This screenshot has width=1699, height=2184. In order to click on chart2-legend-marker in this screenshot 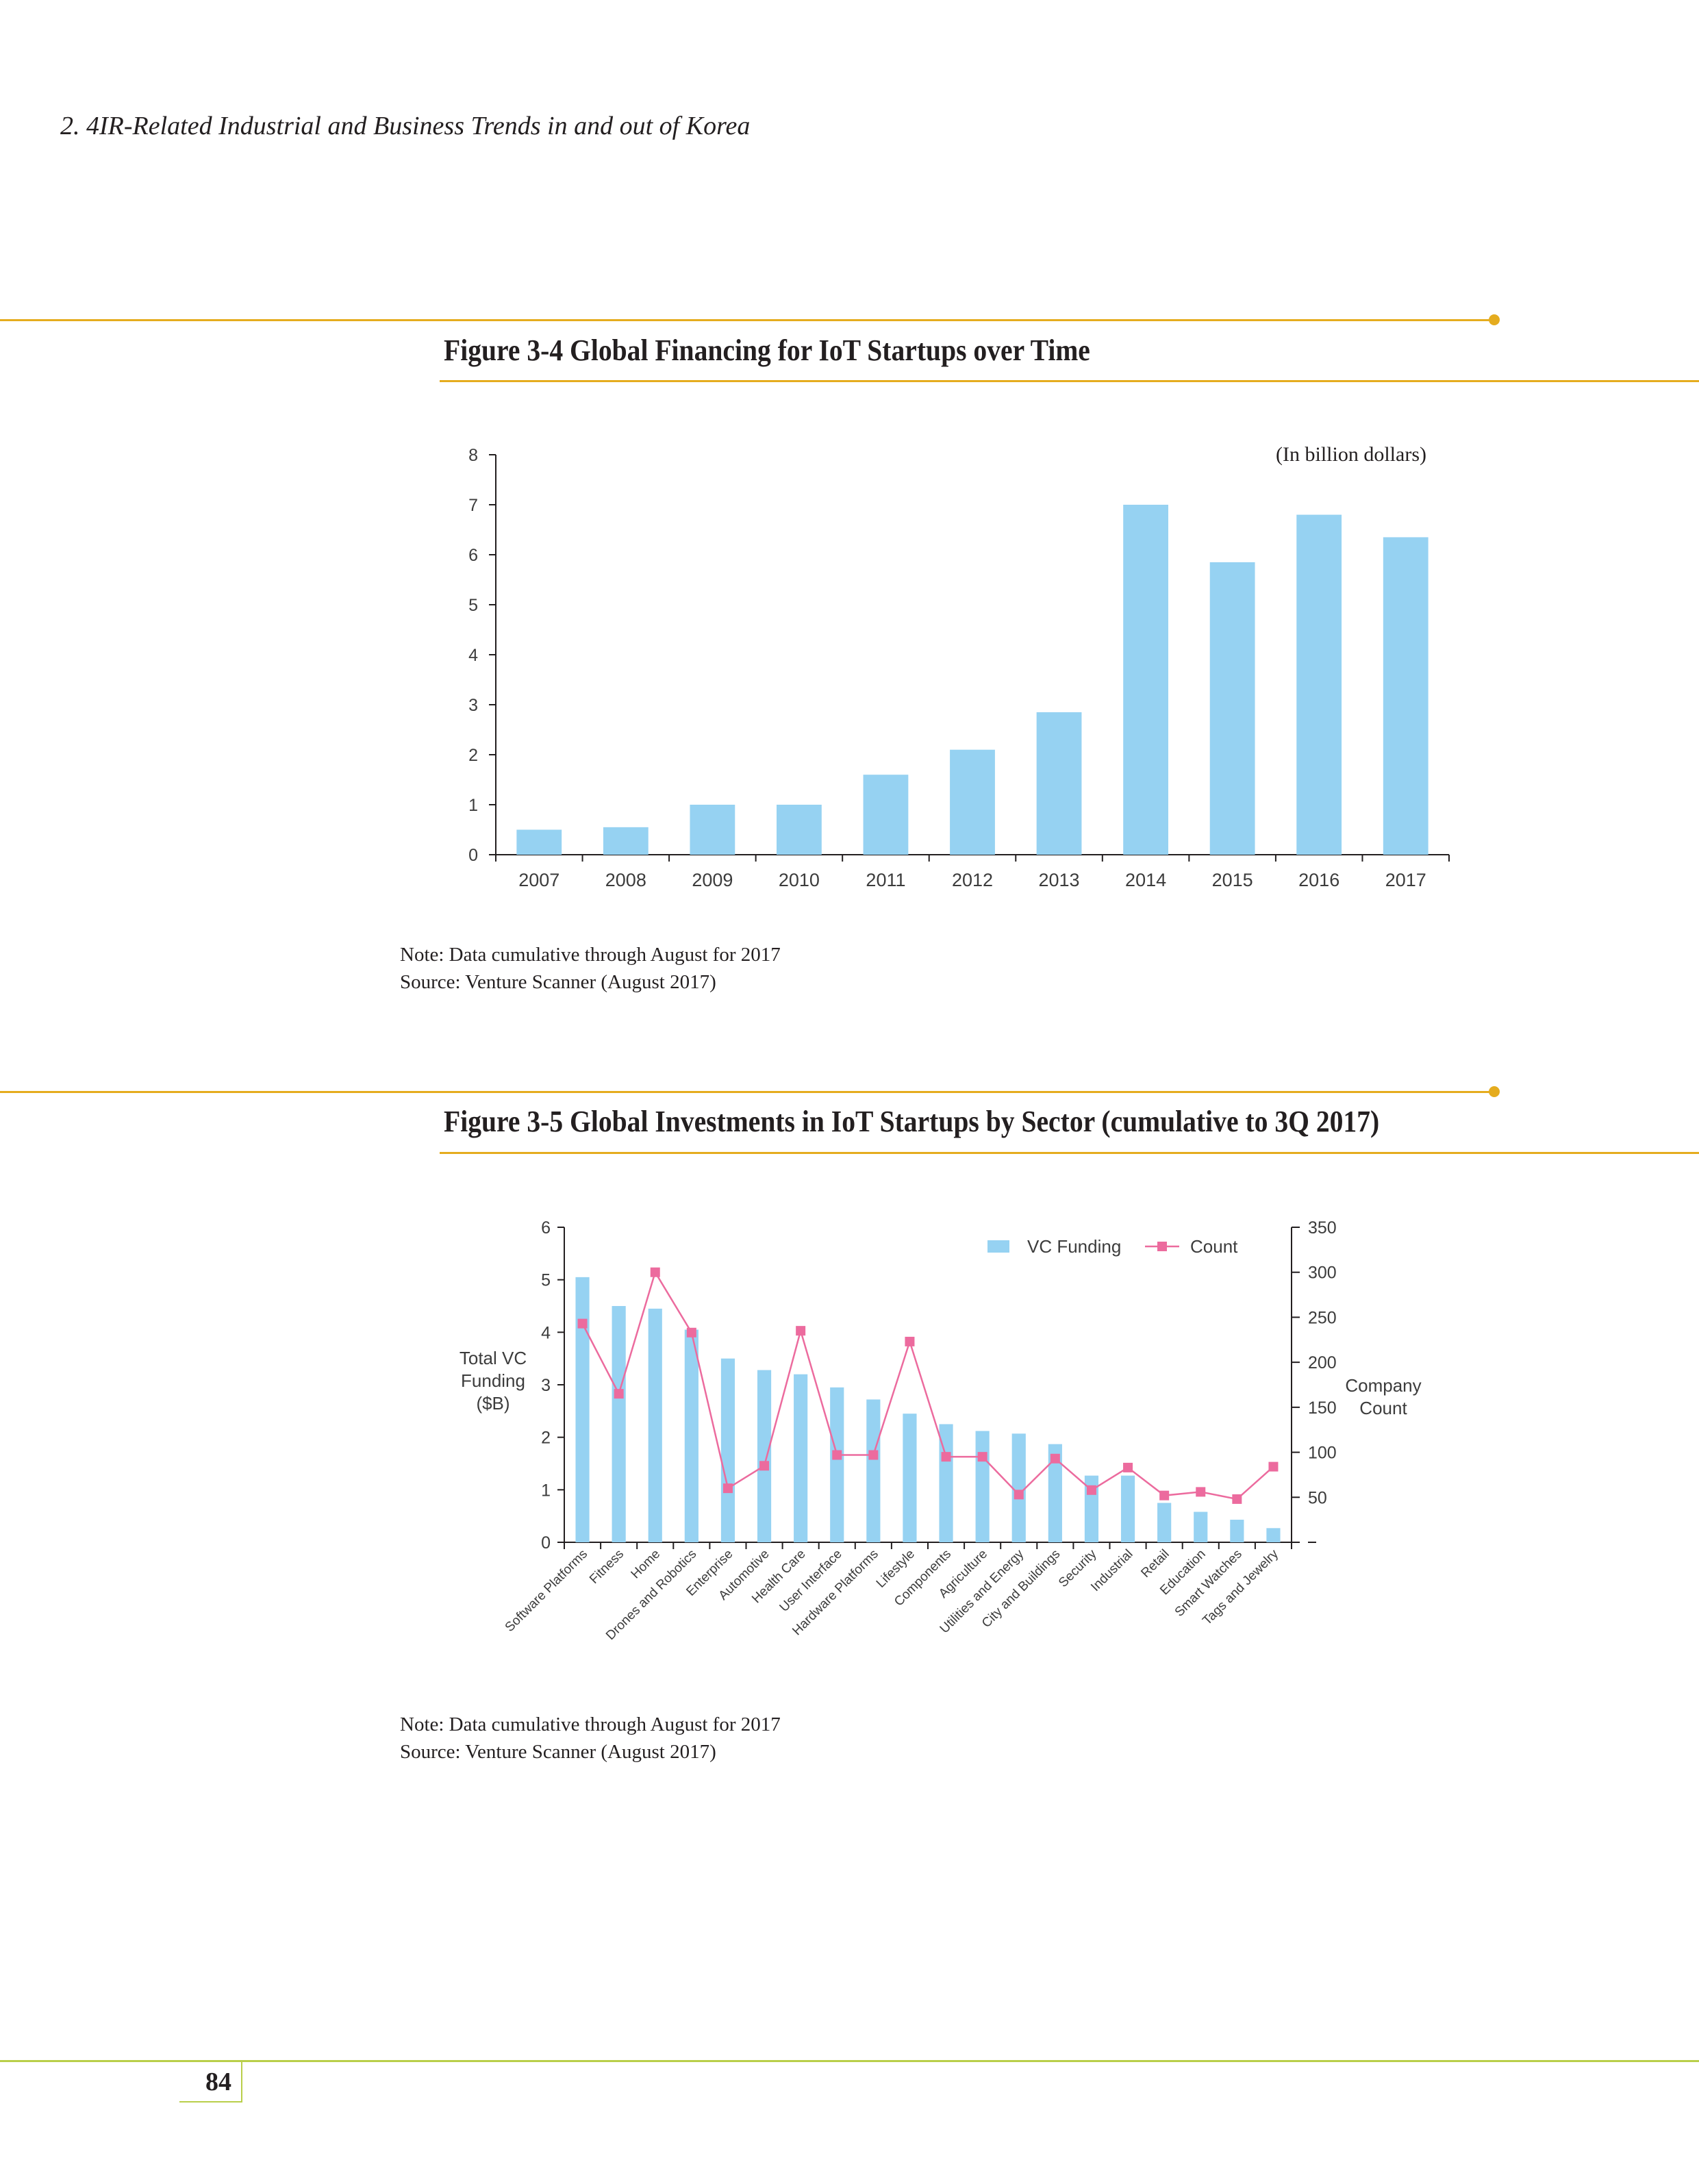, I will do `click(1162, 1246)`.